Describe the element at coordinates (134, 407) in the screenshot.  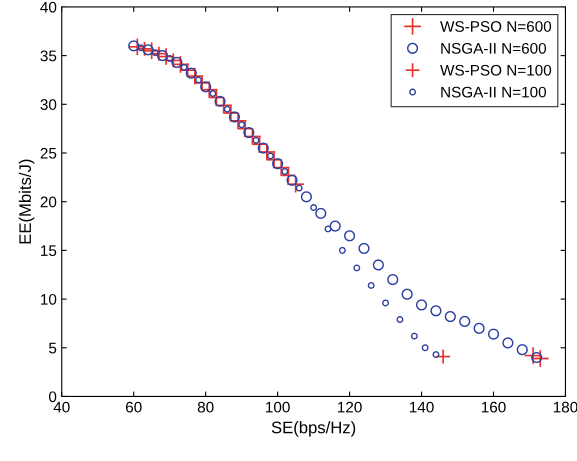
I see `x-tick-label: 60` at that location.